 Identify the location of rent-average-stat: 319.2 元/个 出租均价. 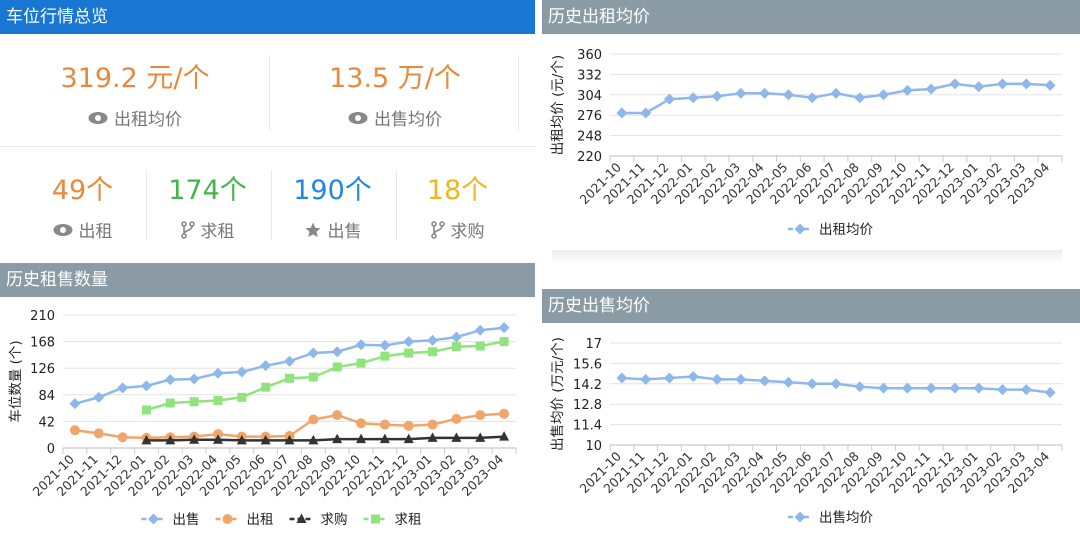
(135, 93).